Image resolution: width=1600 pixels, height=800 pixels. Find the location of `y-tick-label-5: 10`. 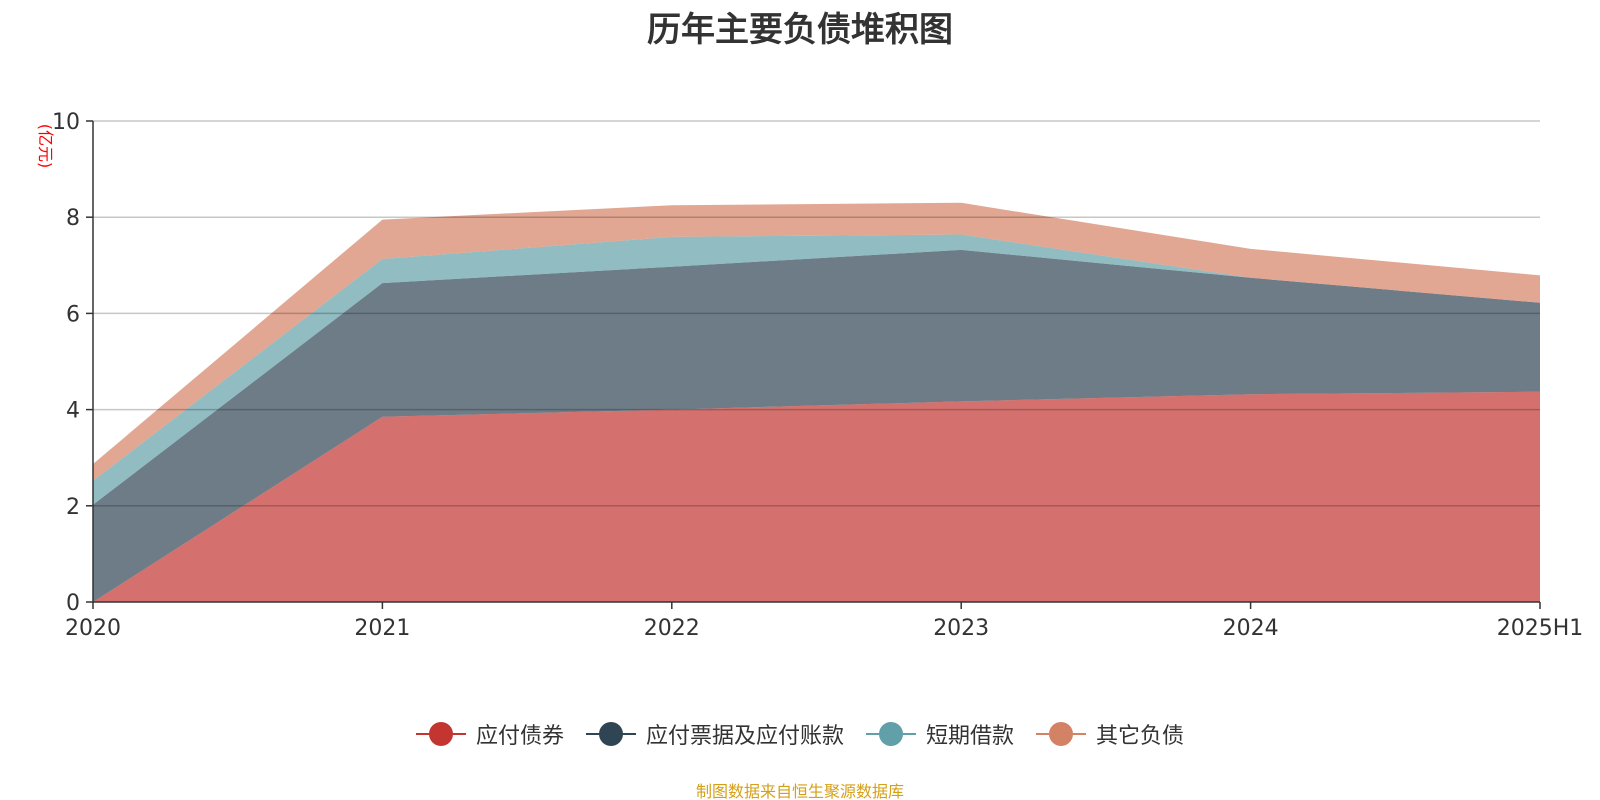

y-tick-label-5: 10 is located at coordinates (66, 122).